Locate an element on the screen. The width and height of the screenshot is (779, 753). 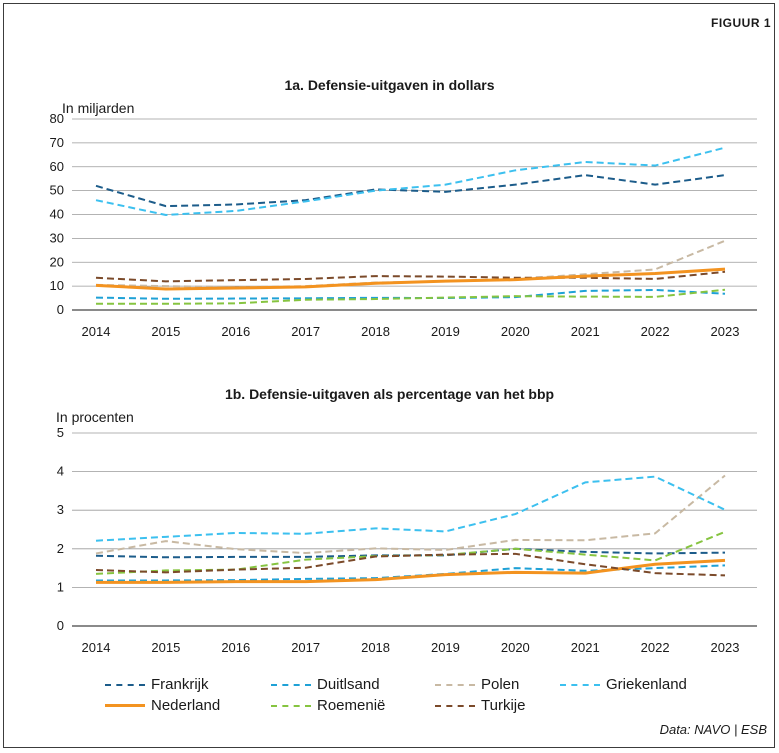
y-tick-label: 40 is located at coordinates (57, 214).